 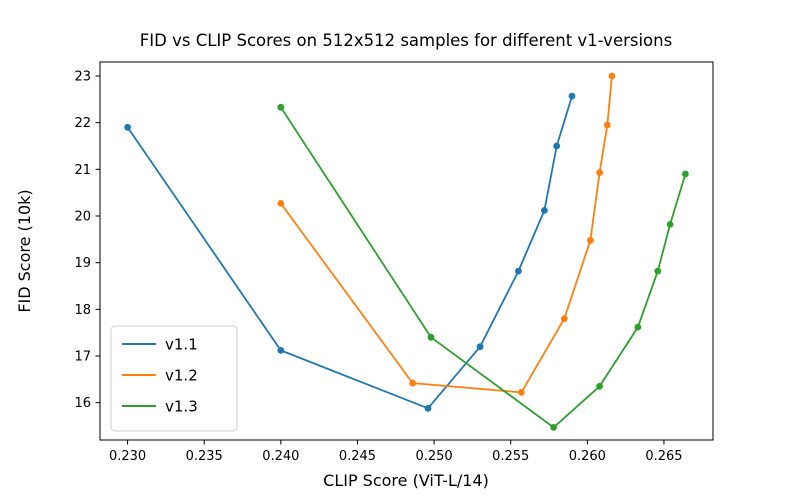 I want to click on y-tick-label: 20, so click(x=82, y=217).